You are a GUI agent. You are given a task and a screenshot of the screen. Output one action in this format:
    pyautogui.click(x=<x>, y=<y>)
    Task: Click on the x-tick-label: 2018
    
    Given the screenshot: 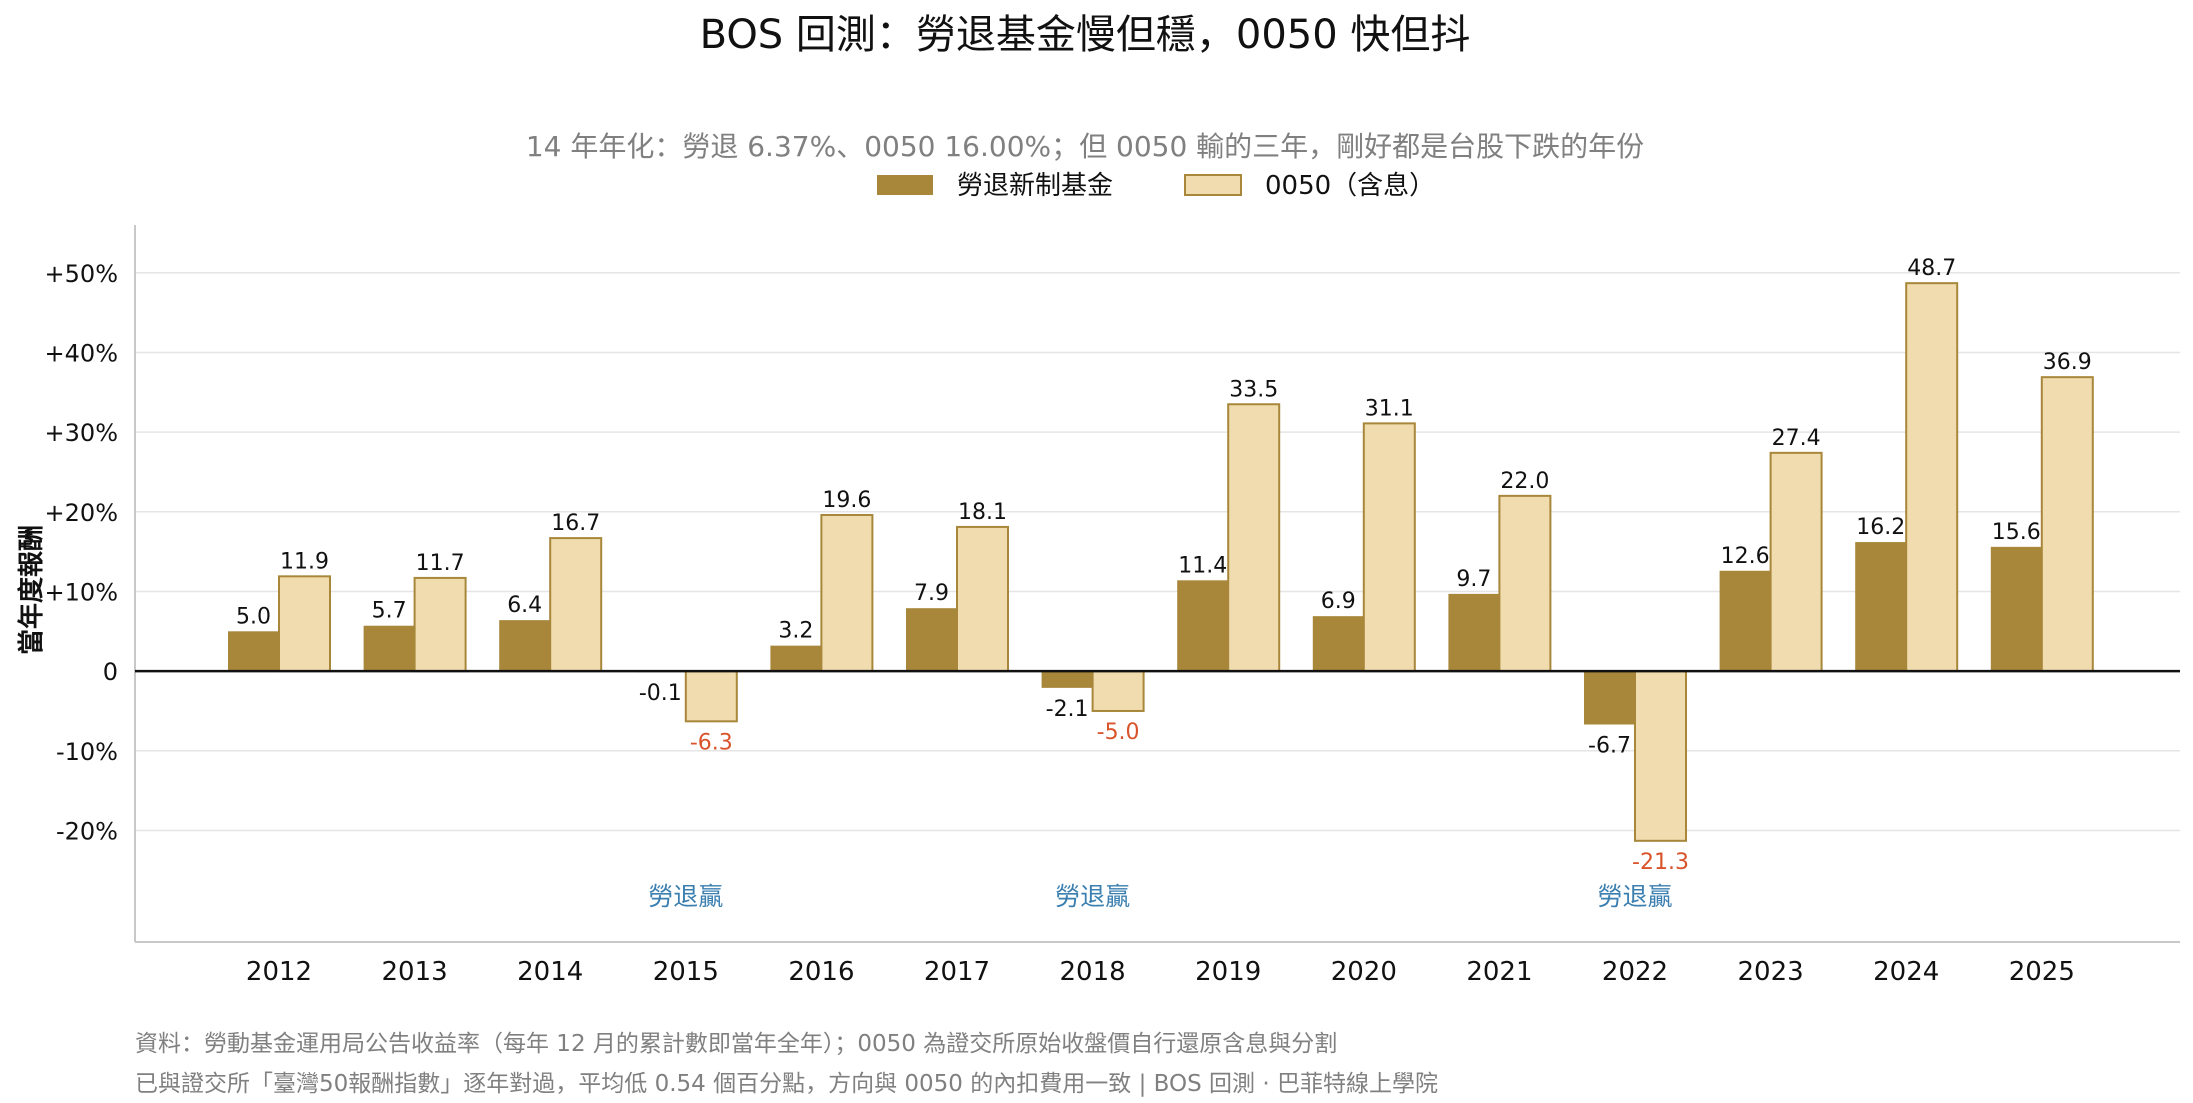 What is the action you would take?
    pyautogui.click(x=1093, y=972)
    